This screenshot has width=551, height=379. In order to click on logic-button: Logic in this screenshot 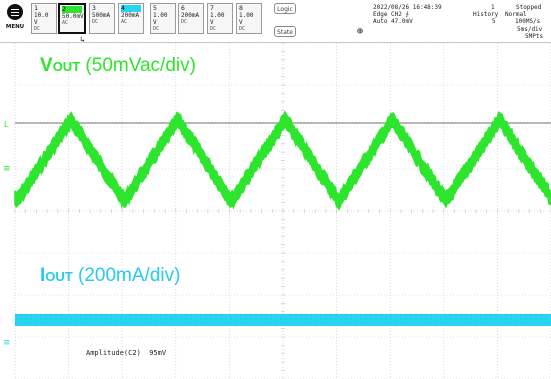, I will do `click(285, 8)`.